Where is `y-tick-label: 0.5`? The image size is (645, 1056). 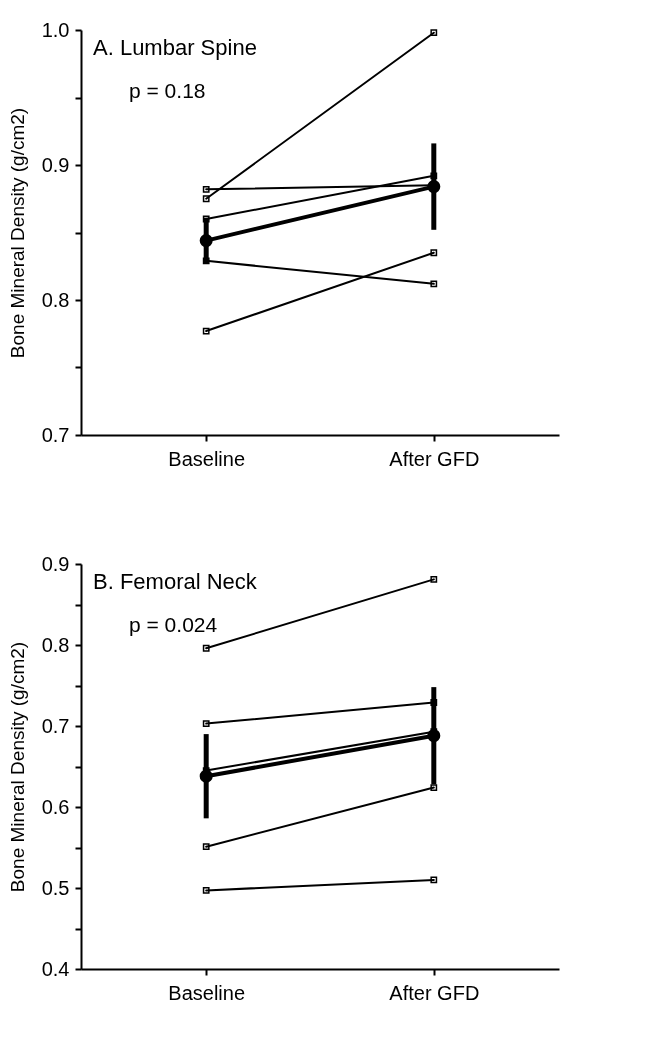 y-tick-label: 0.5 is located at coordinates (55, 887).